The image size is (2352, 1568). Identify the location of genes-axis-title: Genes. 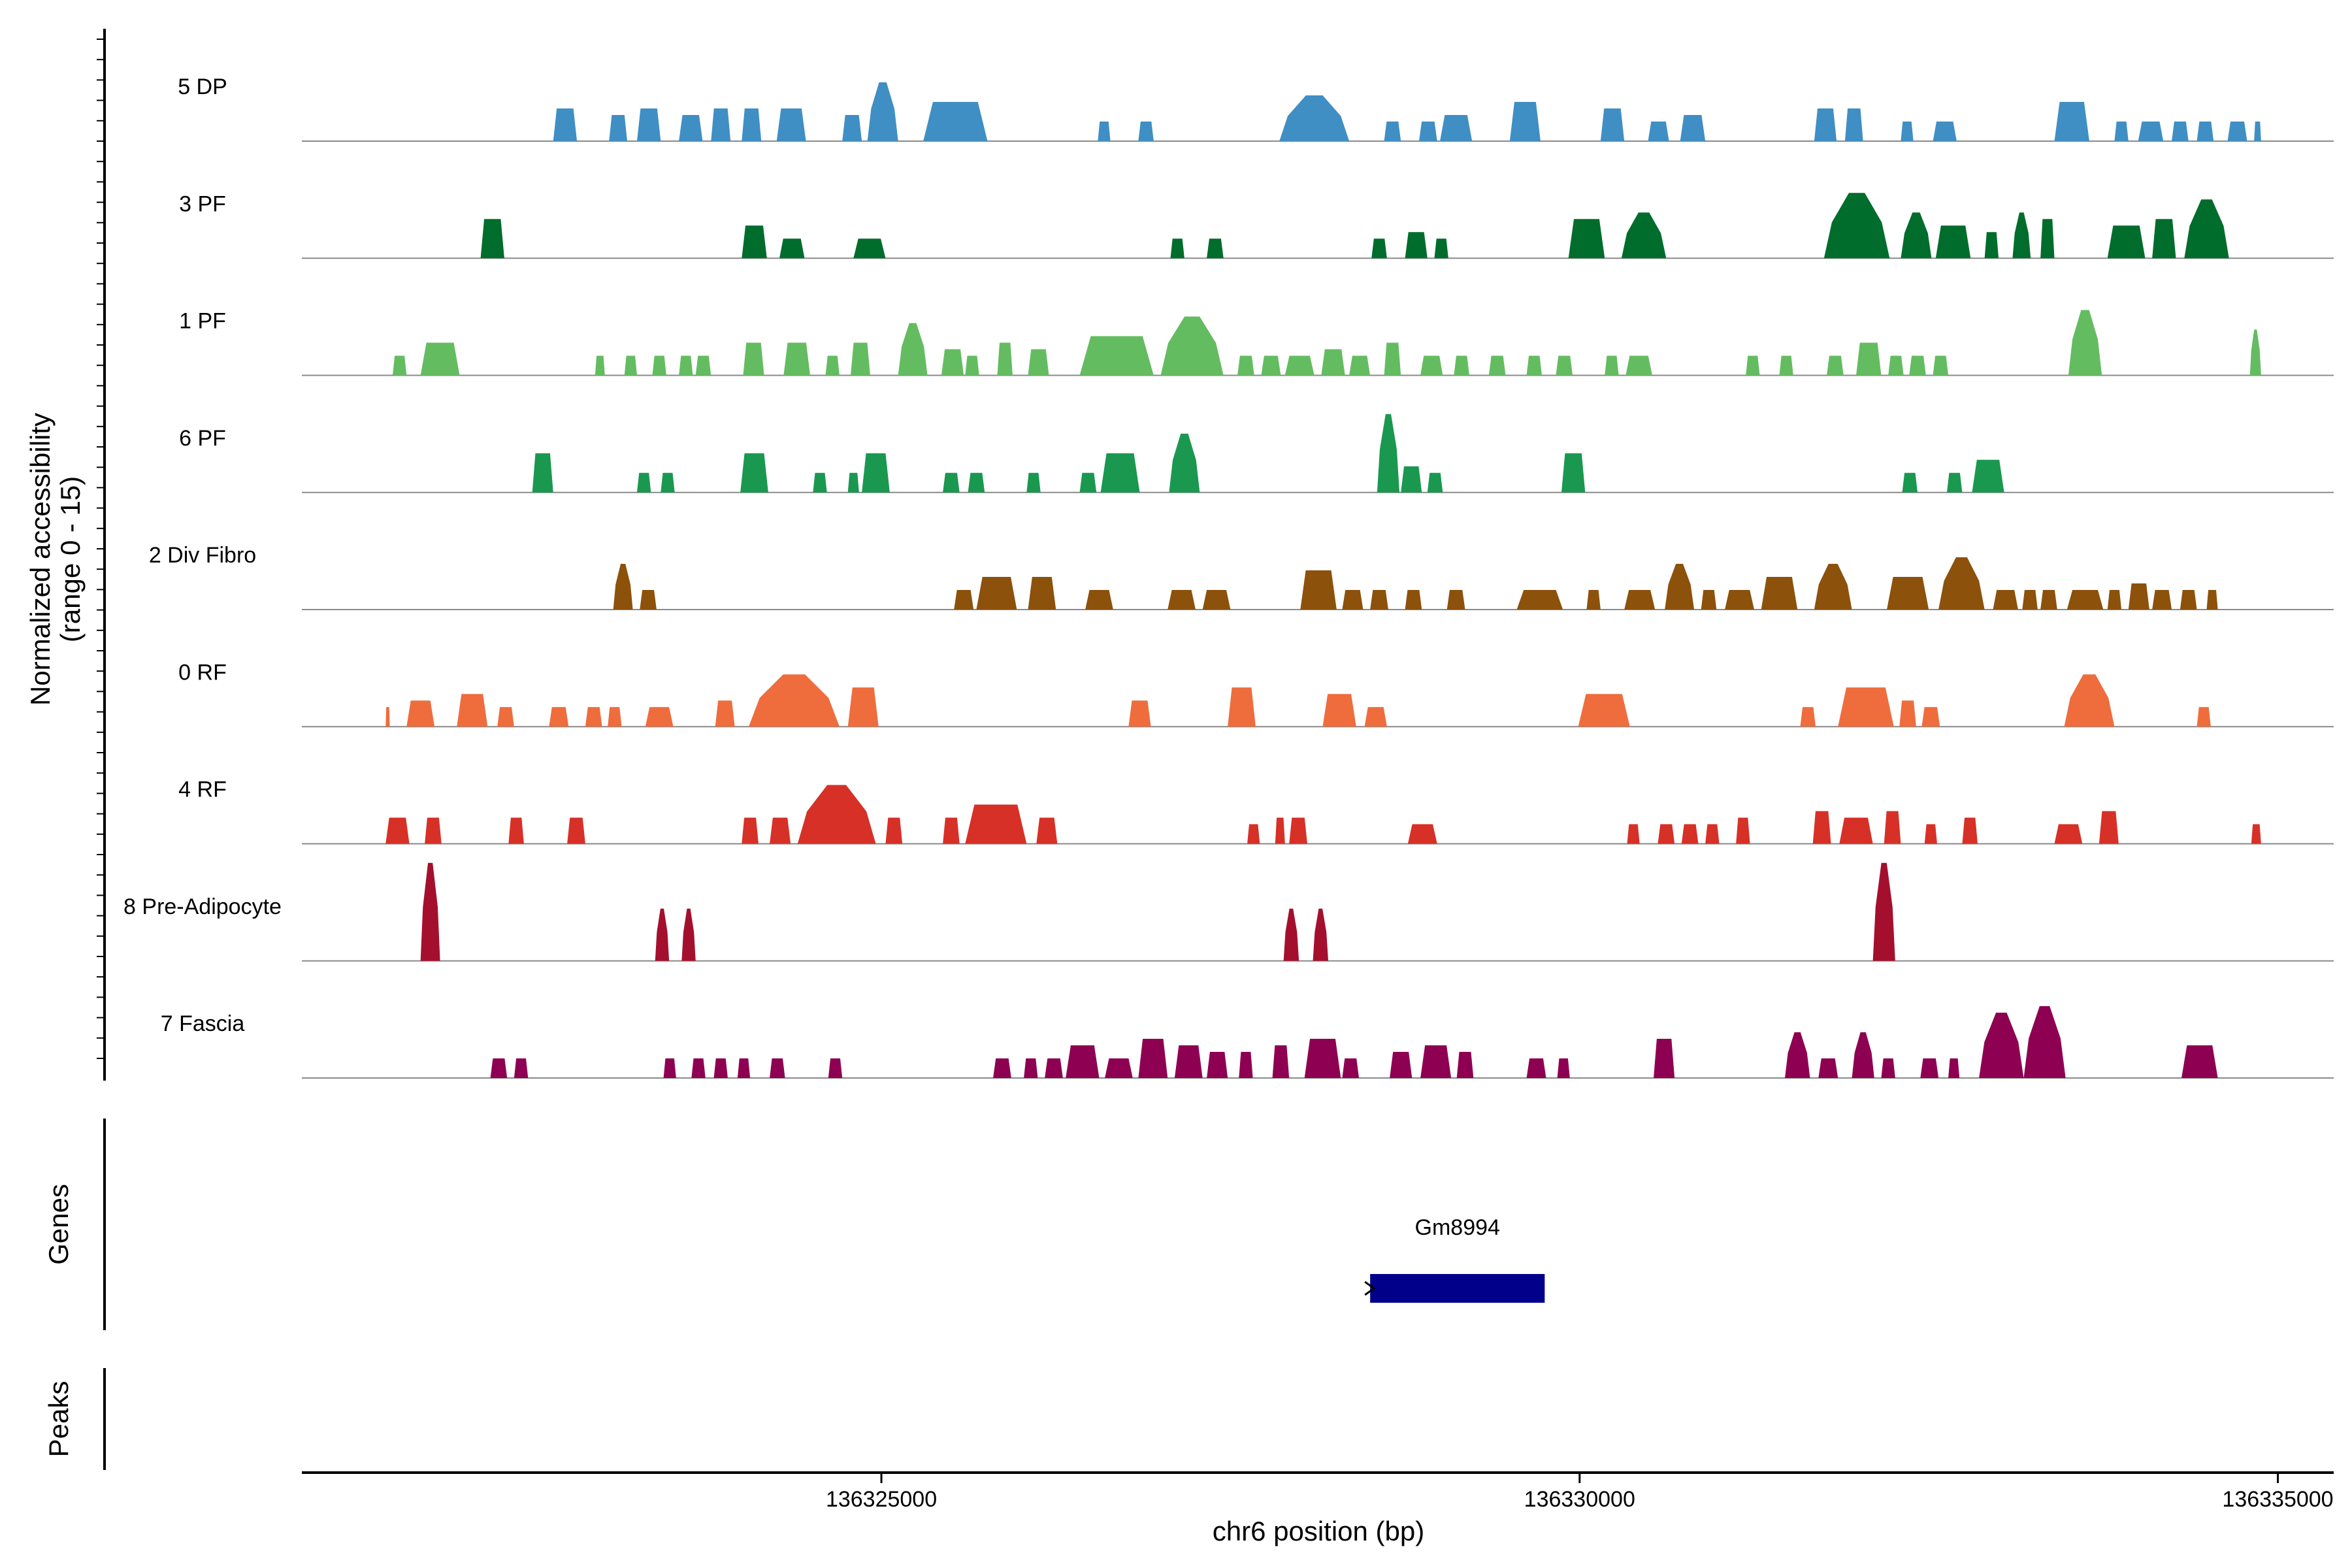
(58, 1224).